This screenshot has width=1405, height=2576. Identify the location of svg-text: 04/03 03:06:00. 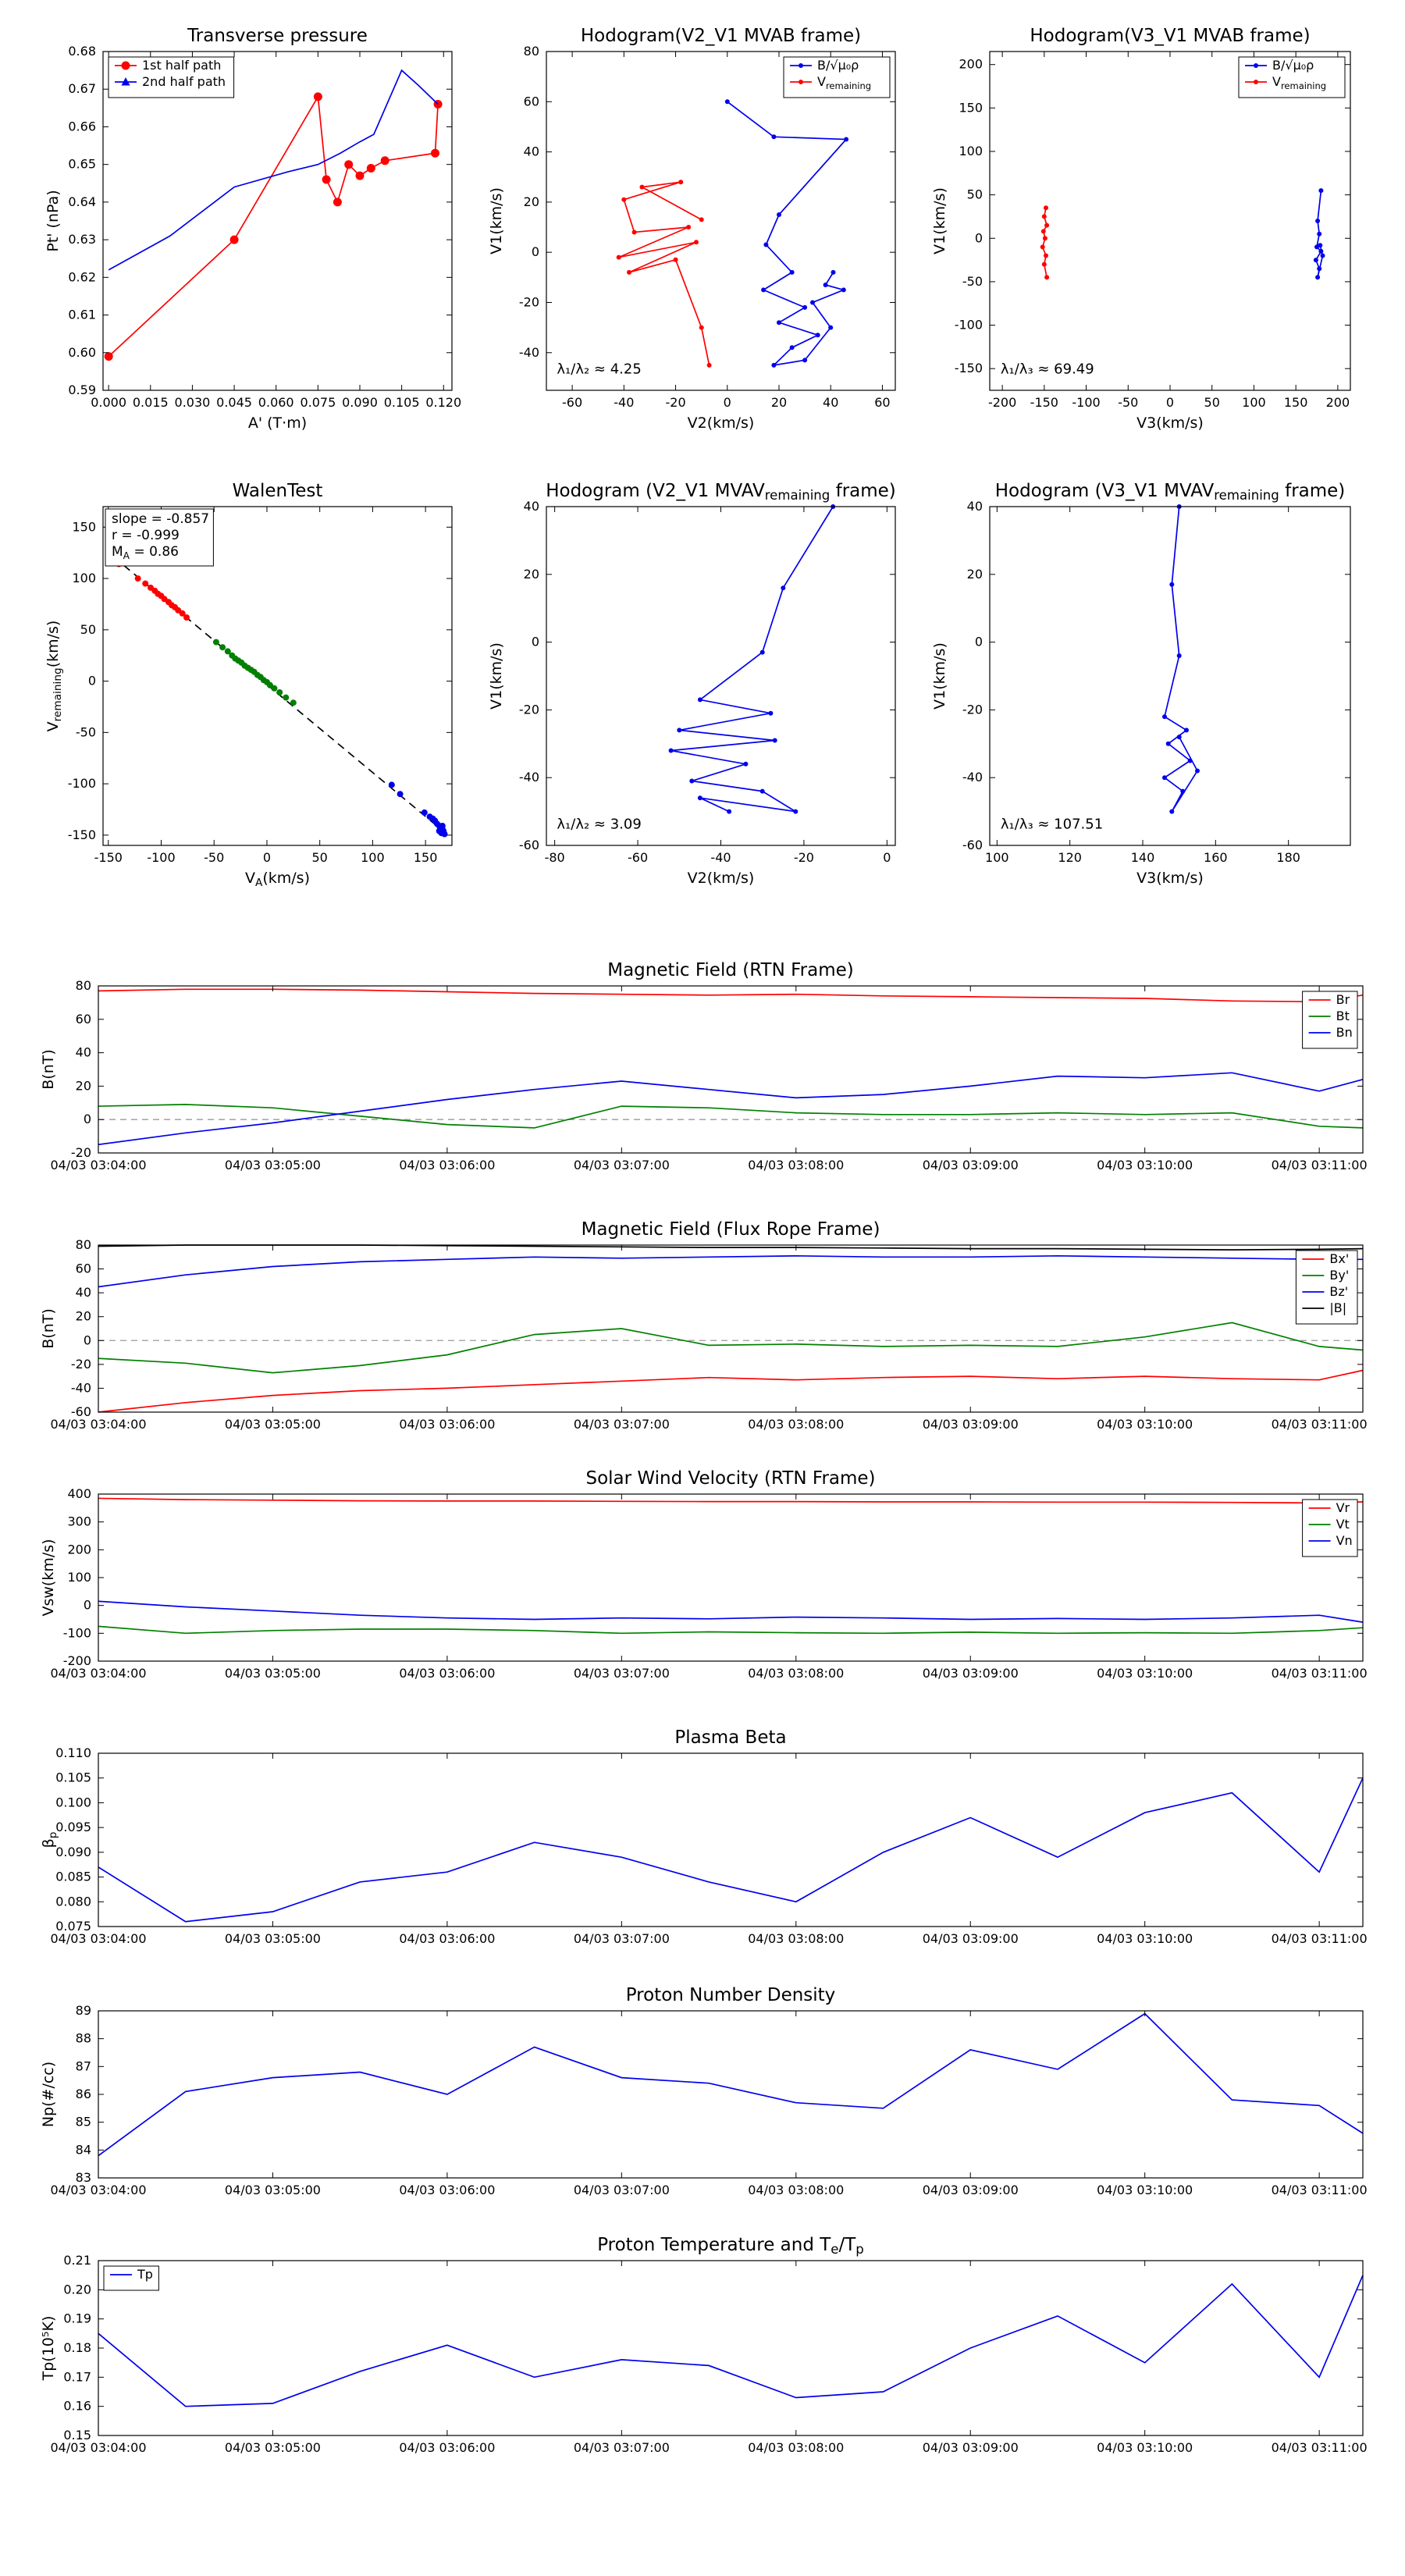
(447, 2190).